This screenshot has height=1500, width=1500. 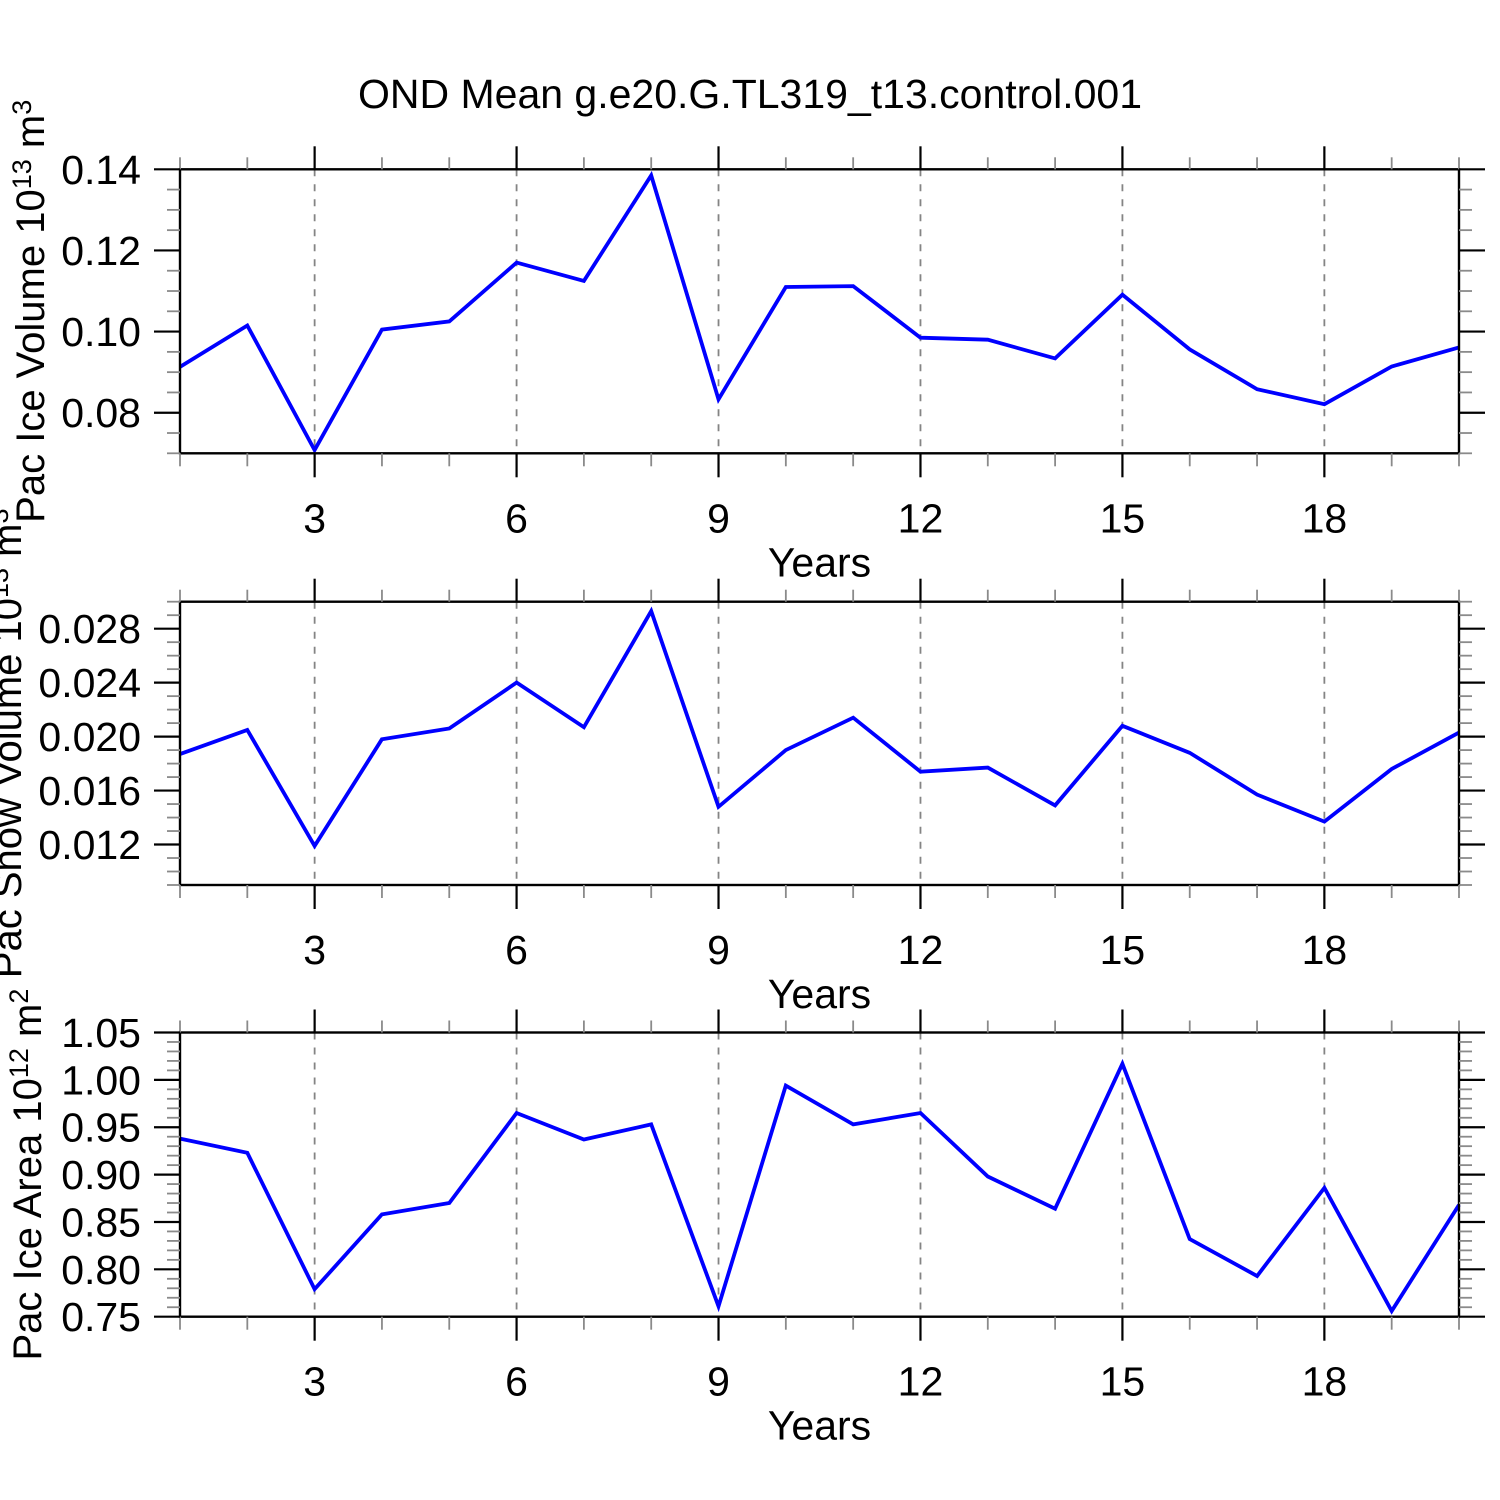 What do you see at coordinates (819, 728) in the screenshot?
I see `data-line-pac-snow-volume` at bounding box center [819, 728].